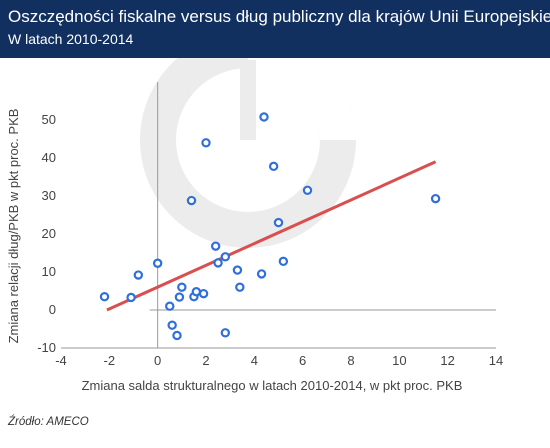  I want to click on chart-subtitle: W latach 2010-2014, so click(71, 39).